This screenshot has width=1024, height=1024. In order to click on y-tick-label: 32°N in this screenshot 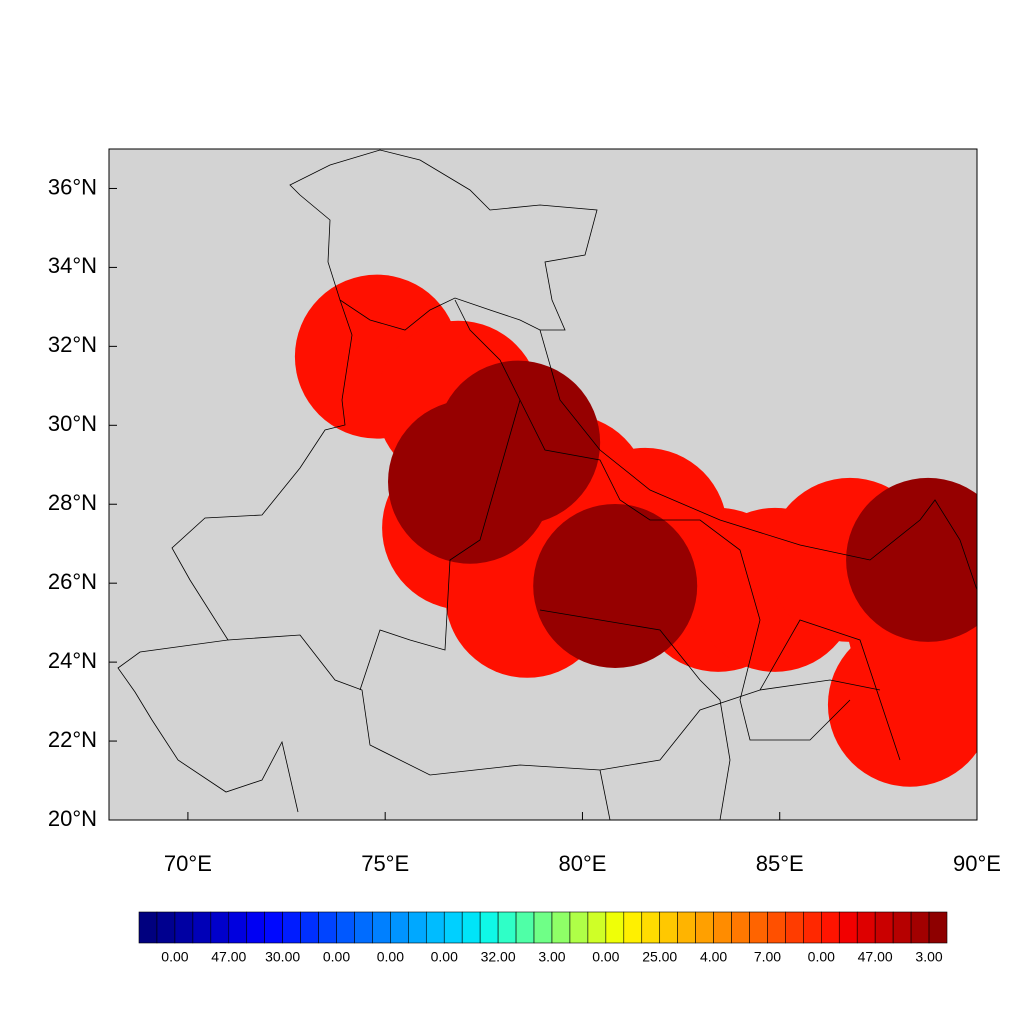, I will do `click(72, 344)`.